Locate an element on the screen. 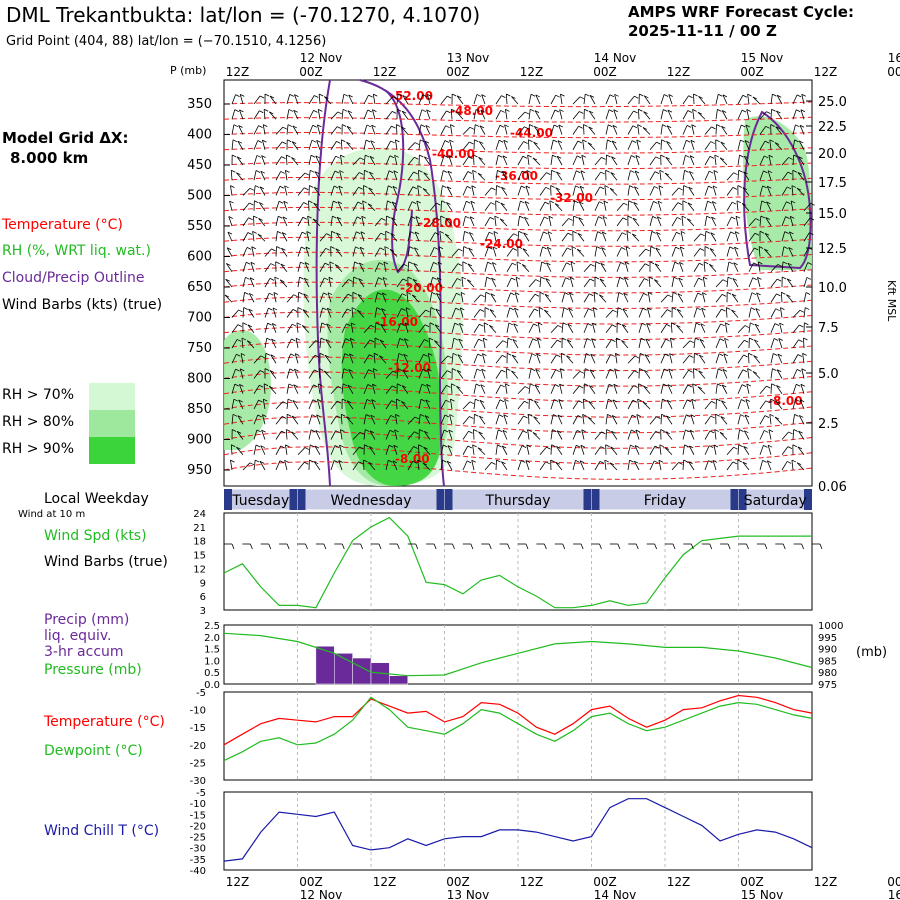 The image size is (900, 900). temperature-contour-label: -40.00 is located at coordinates (453, 154).